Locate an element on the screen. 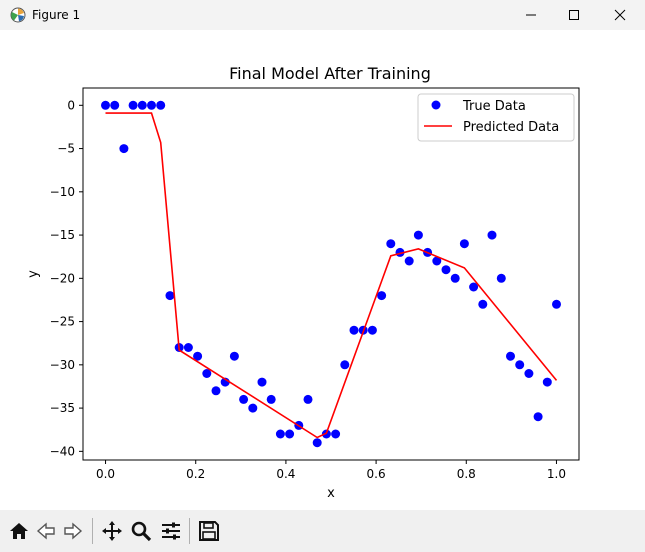 This screenshot has width=645, height=552. forward-button is located at coordinates (73, 531).